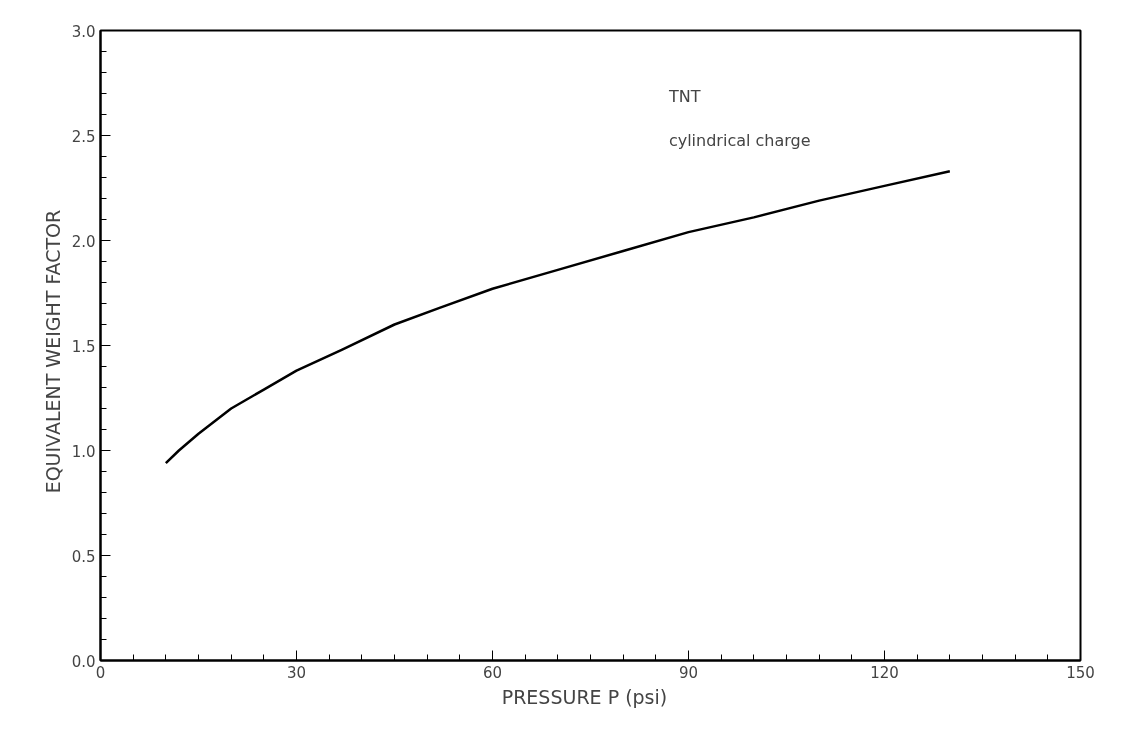  What do you see at coordinates (492, 672) in the screenshot?
I see `x-tick-label: 60` at bounding box center [492, 672].